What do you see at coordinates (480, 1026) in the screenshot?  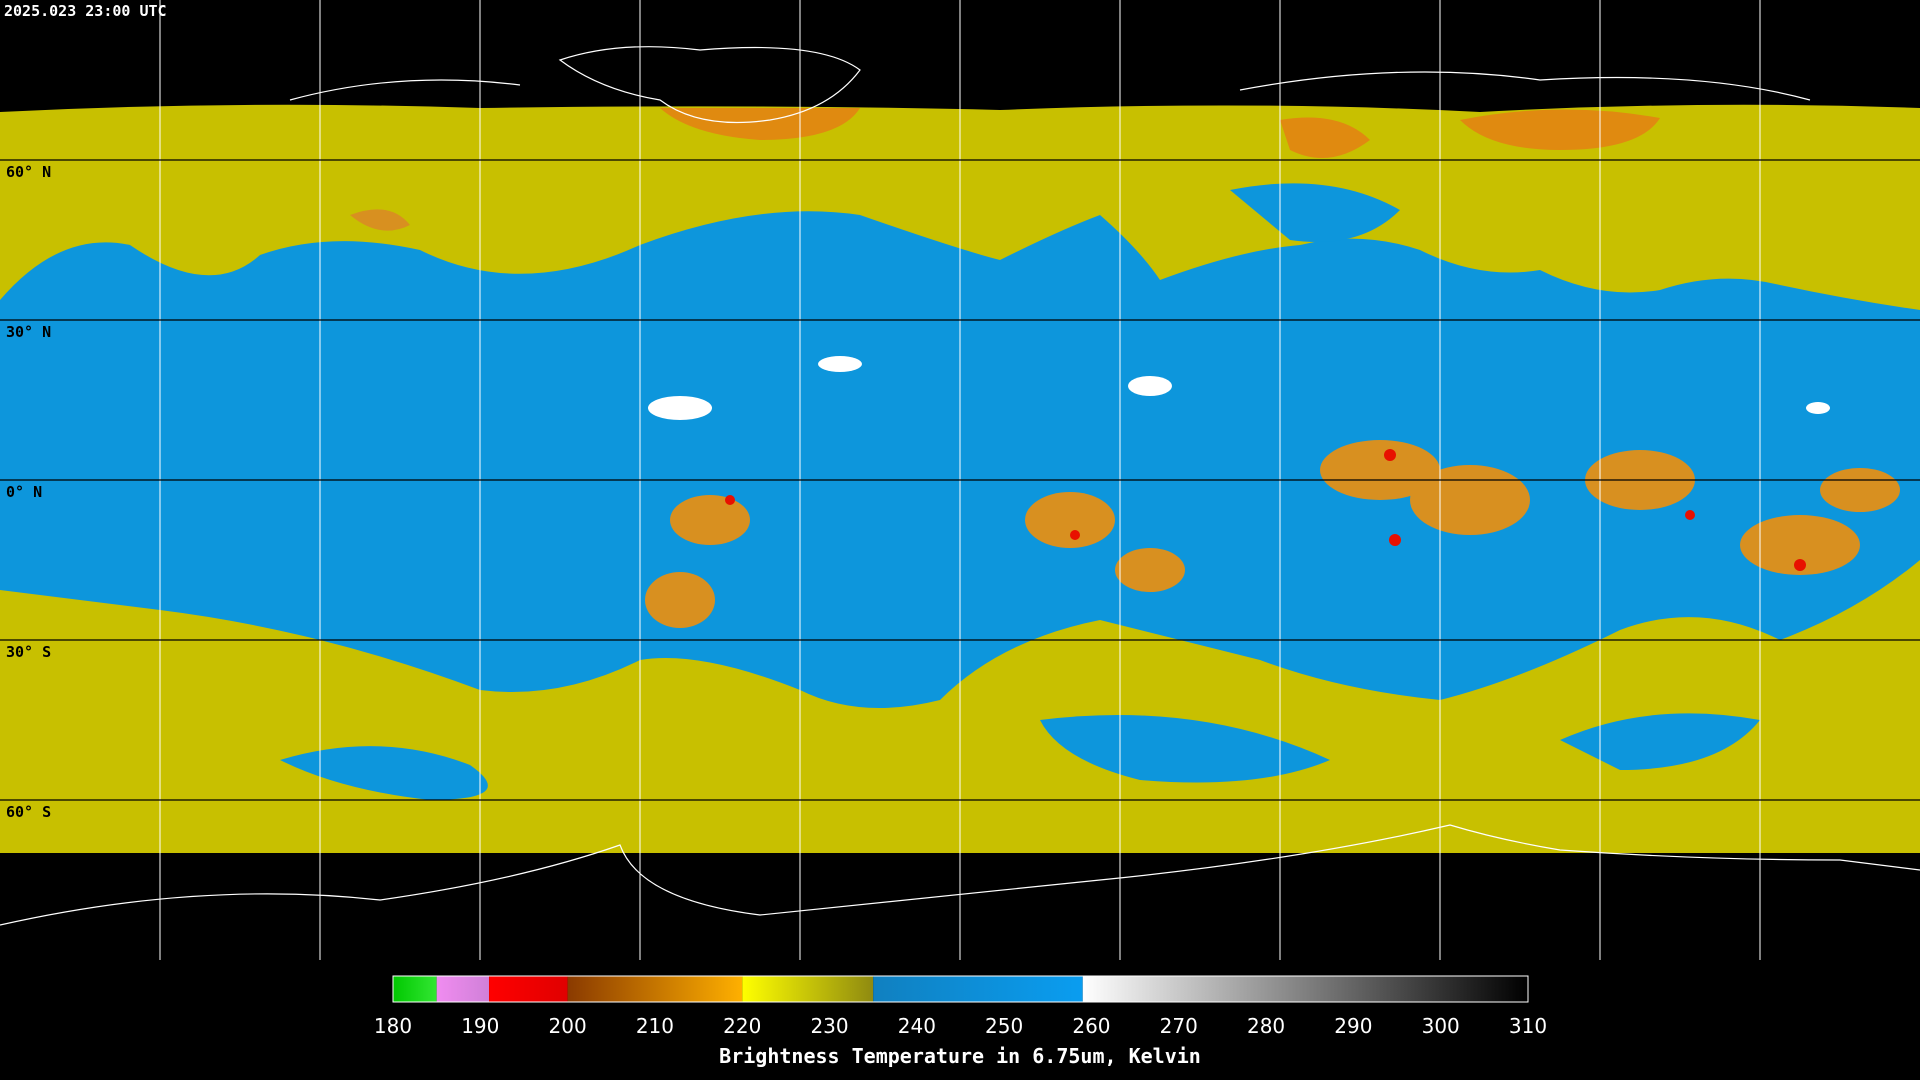 I see `colorbar-tick-label: 190` at bounding box center [480, 1026].